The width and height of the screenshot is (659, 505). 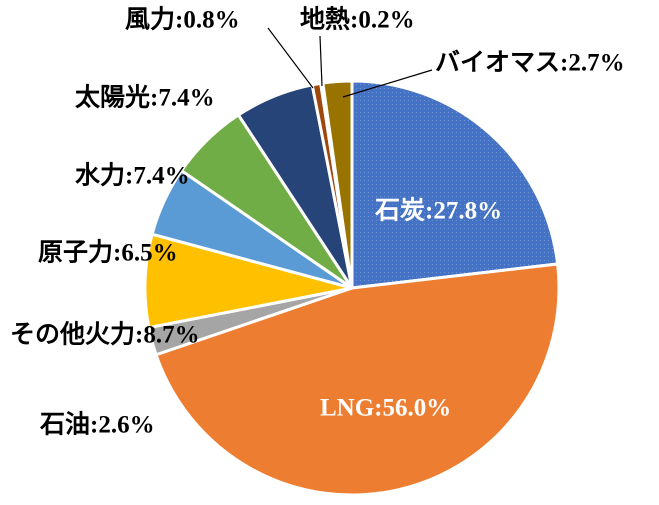 What do you see at coordinates (105, 335) in the screenshot?
I see `slice-label: その他火力:8.7%` at bounding box center [105, 335].